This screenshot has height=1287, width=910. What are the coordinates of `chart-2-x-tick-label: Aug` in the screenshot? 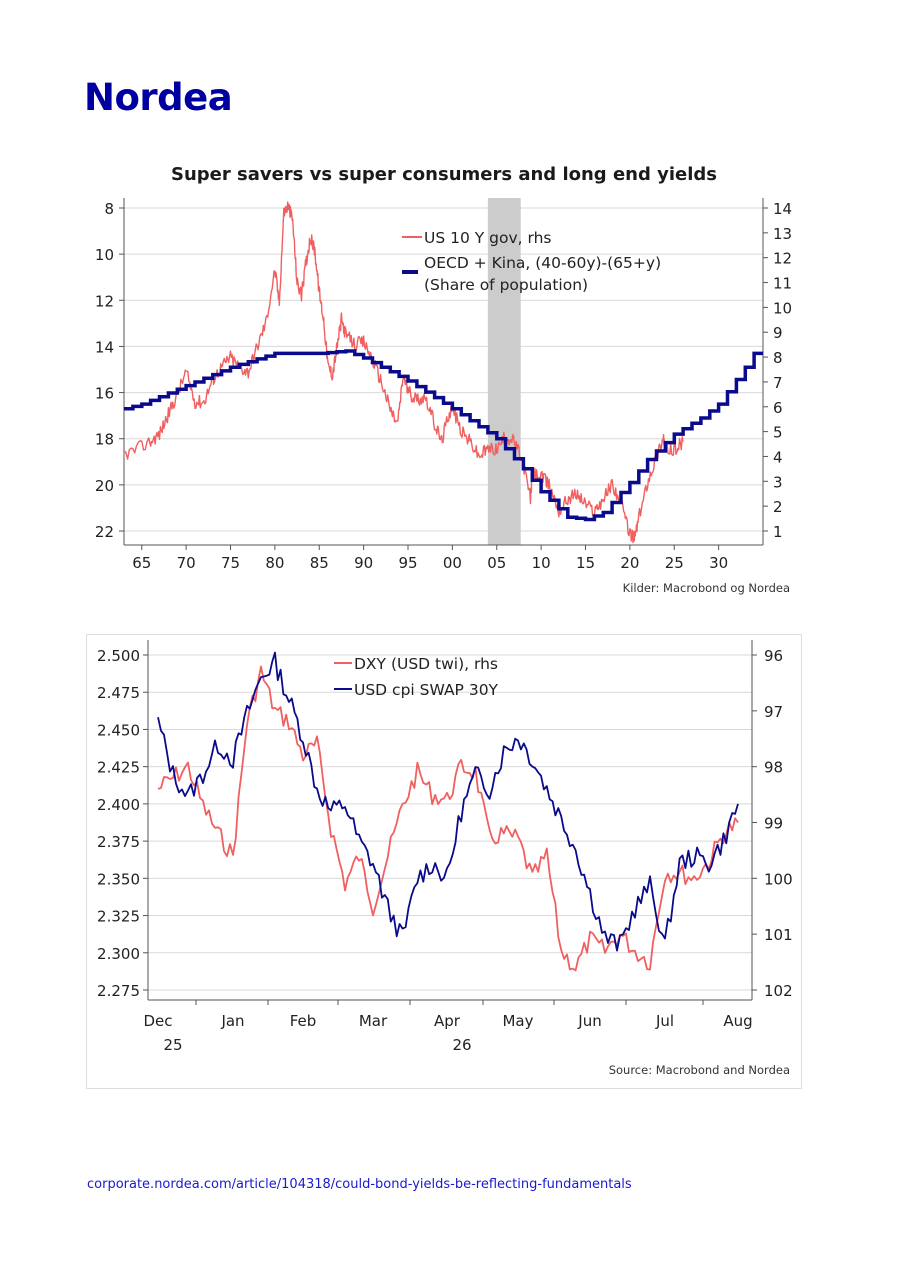 It's located at (737, 1021).